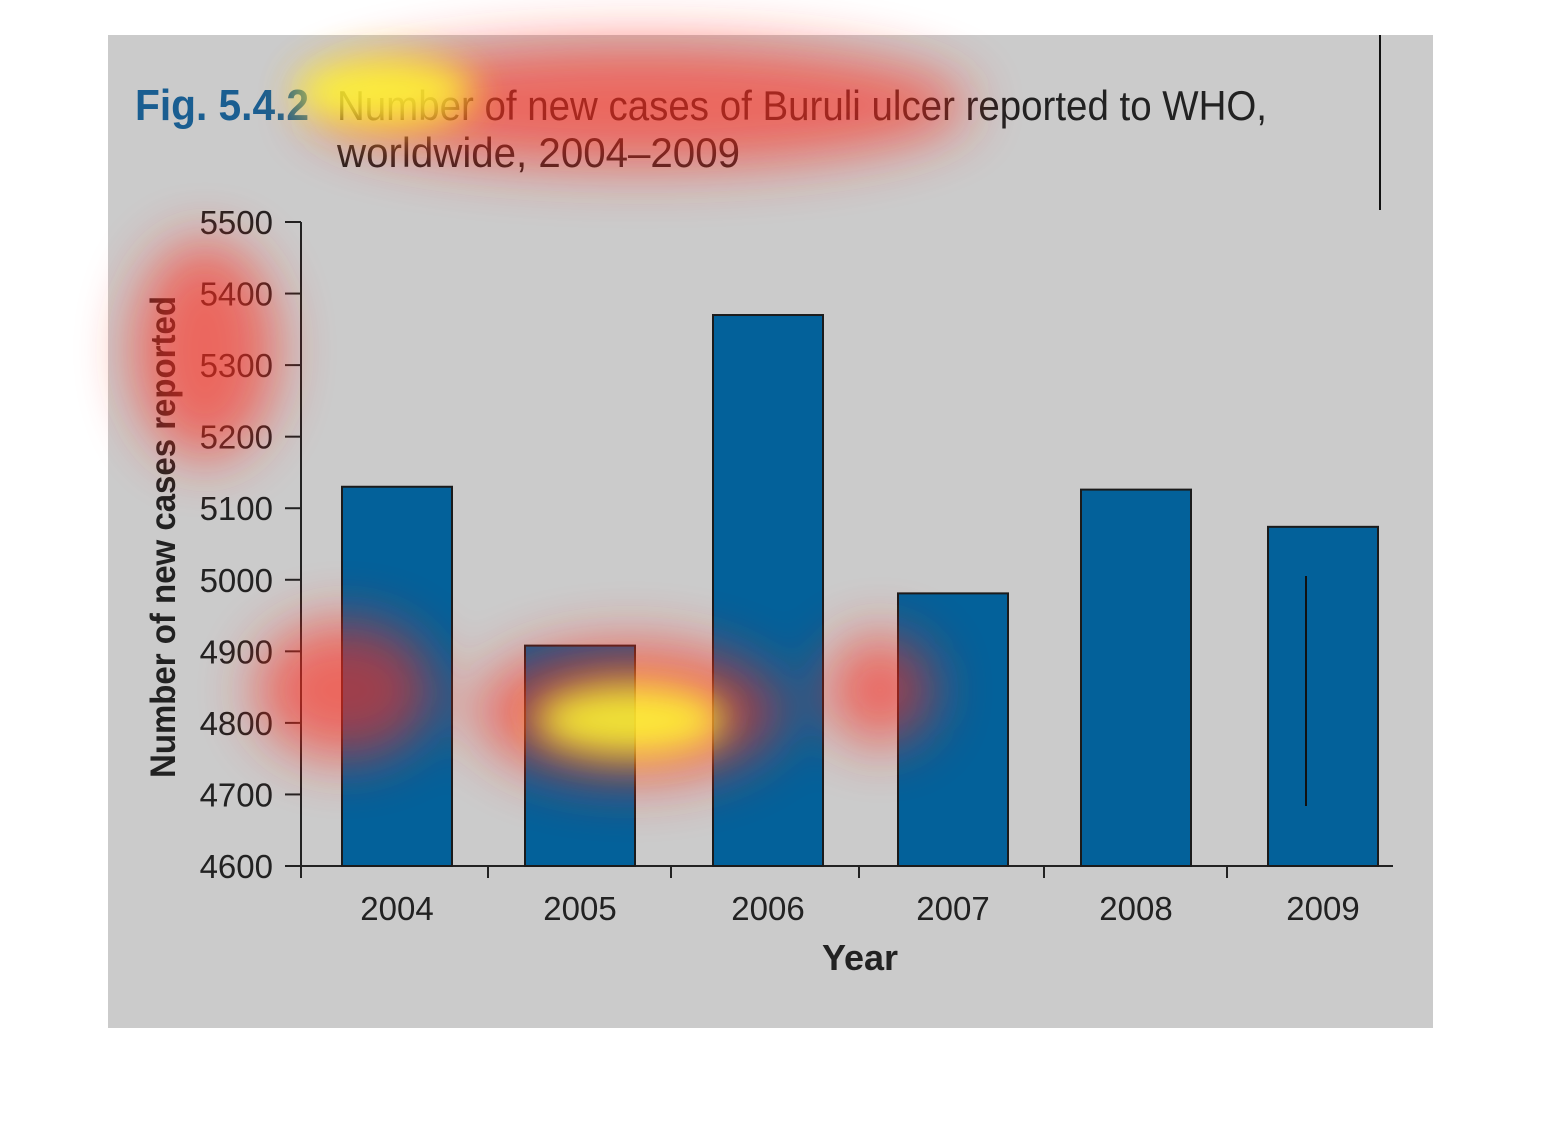 The width and height of the screenshot is (1542, 1122). I want to click on x-tick-label: 2004, so click(396, 908).